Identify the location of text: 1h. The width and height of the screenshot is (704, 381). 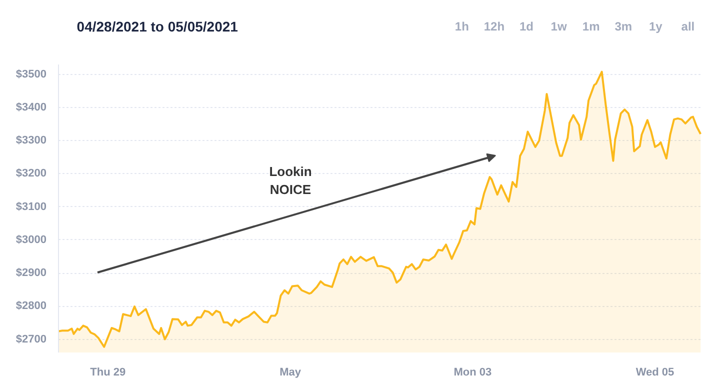
(461, 27).